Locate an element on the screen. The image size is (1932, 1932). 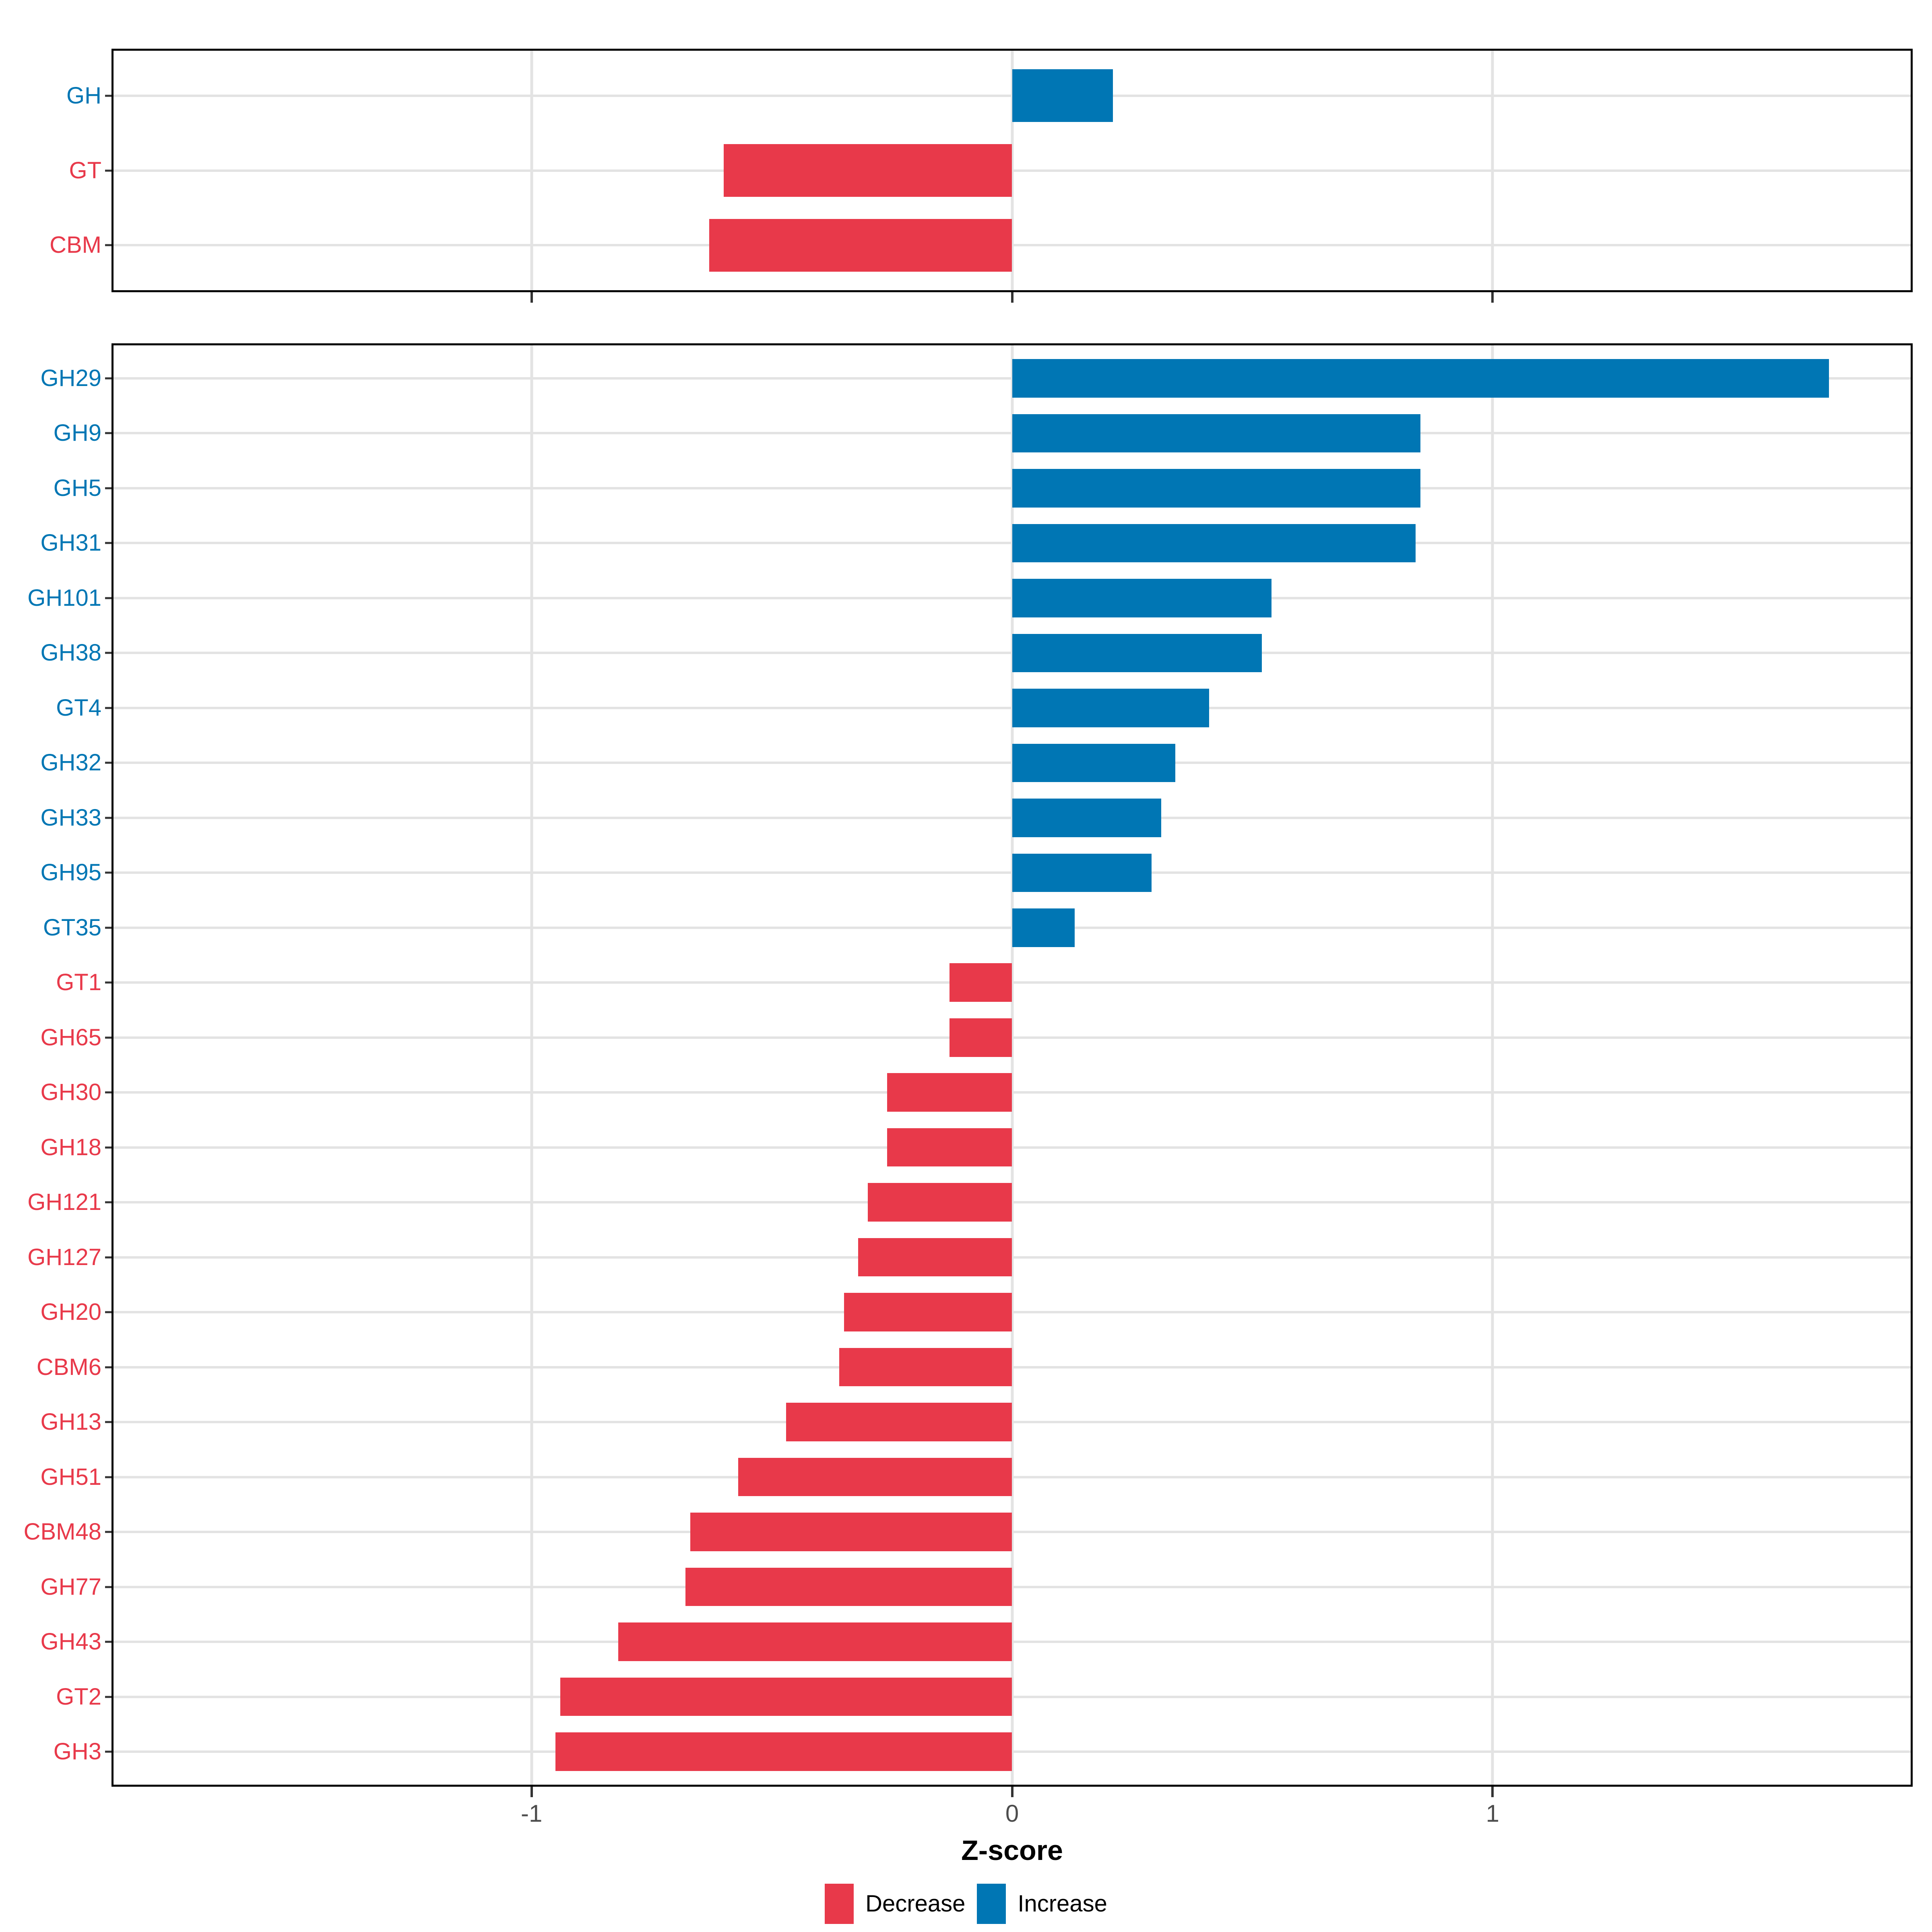
bar-GH51 is located at coordinates (875, 1476).